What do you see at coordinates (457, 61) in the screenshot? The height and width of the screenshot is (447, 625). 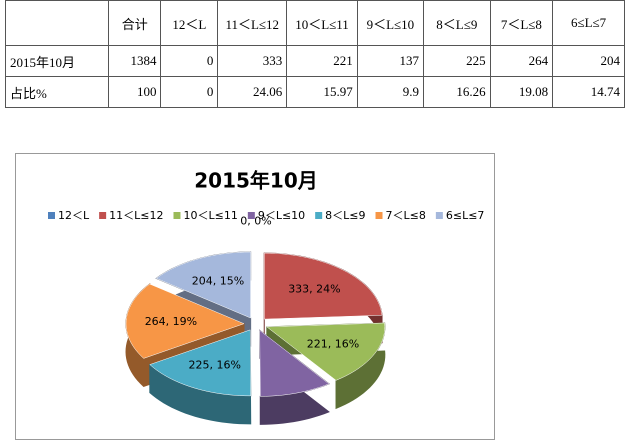 I see `number-cell: 225` at bounding box center [457, 61].